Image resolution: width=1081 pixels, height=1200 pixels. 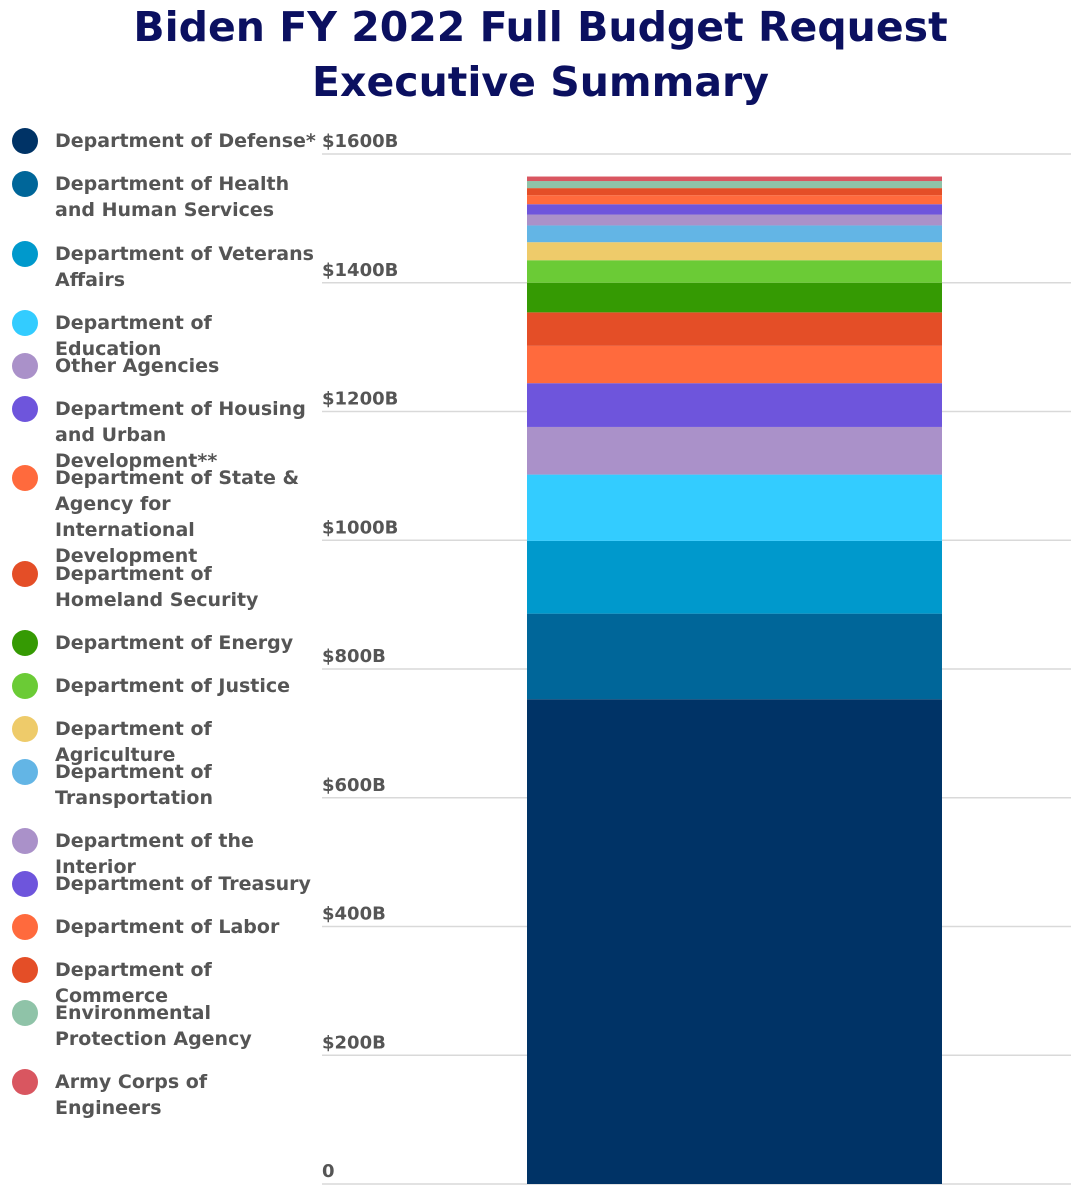 I want to click on legend-label: Department of Labor, so click(x=167, y=927).